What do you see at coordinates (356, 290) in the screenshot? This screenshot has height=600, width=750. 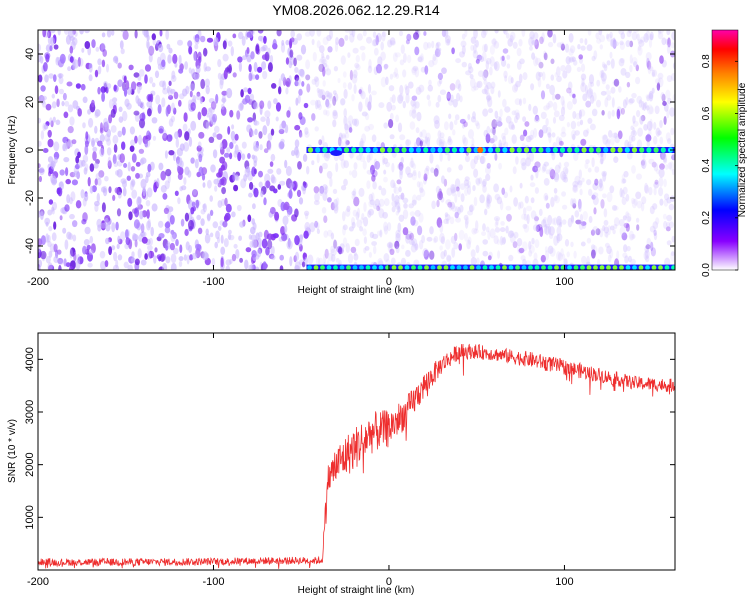 I see `spectrogram-x-label: Height of straight line (km)` at bounding box center [356, 290].